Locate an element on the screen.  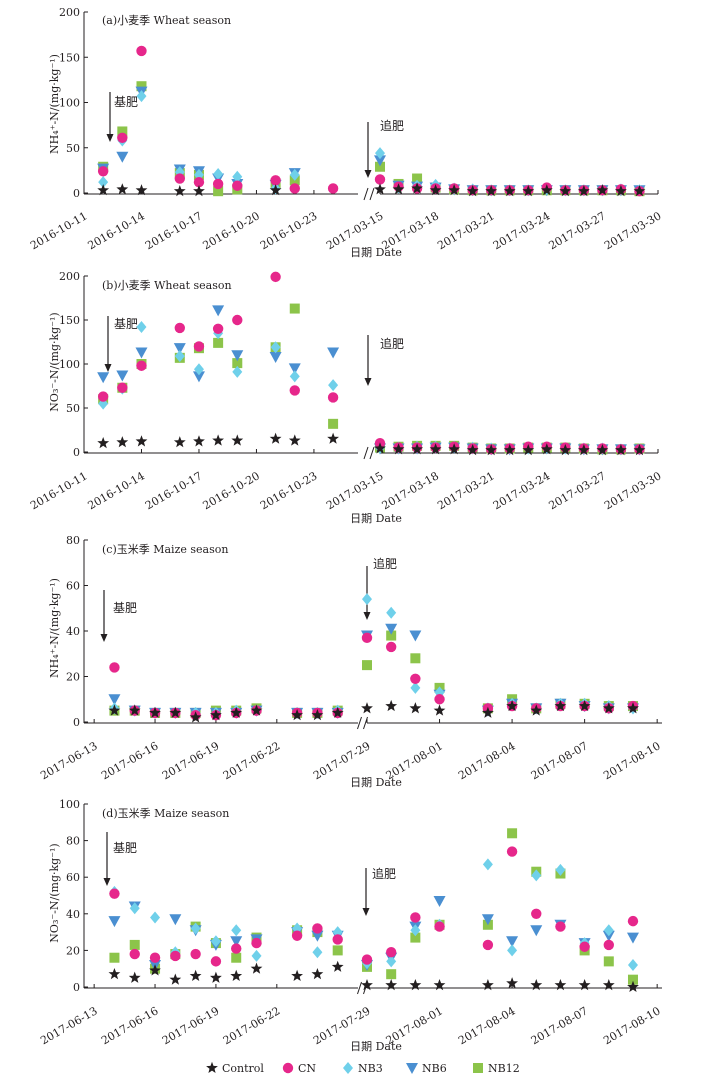
x-tick-label: 2016-10-20 is located at coordinates (231, 490).